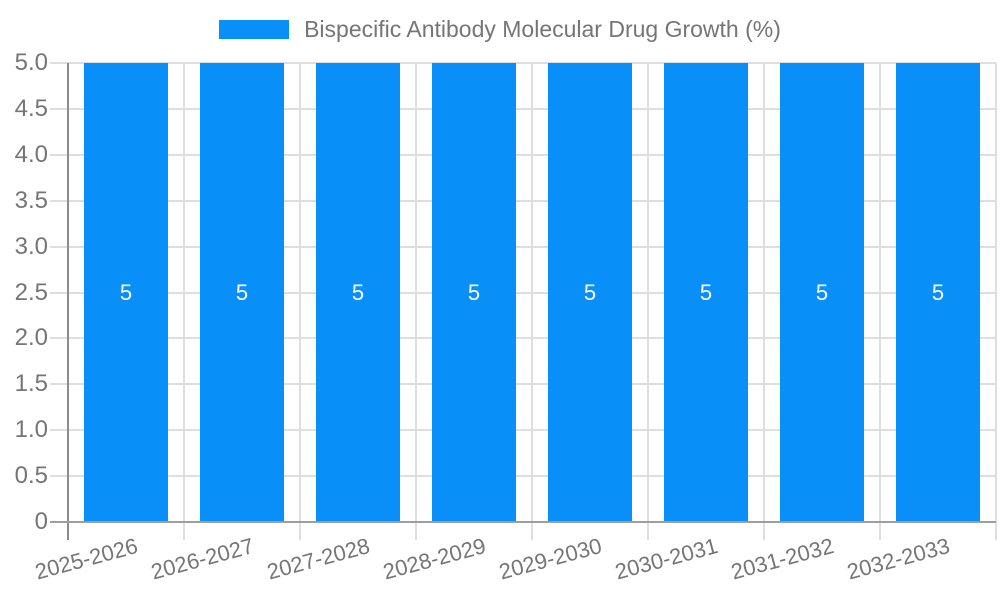  I want to click on y-axis-tick-label: 4.5, so click(31, 108).